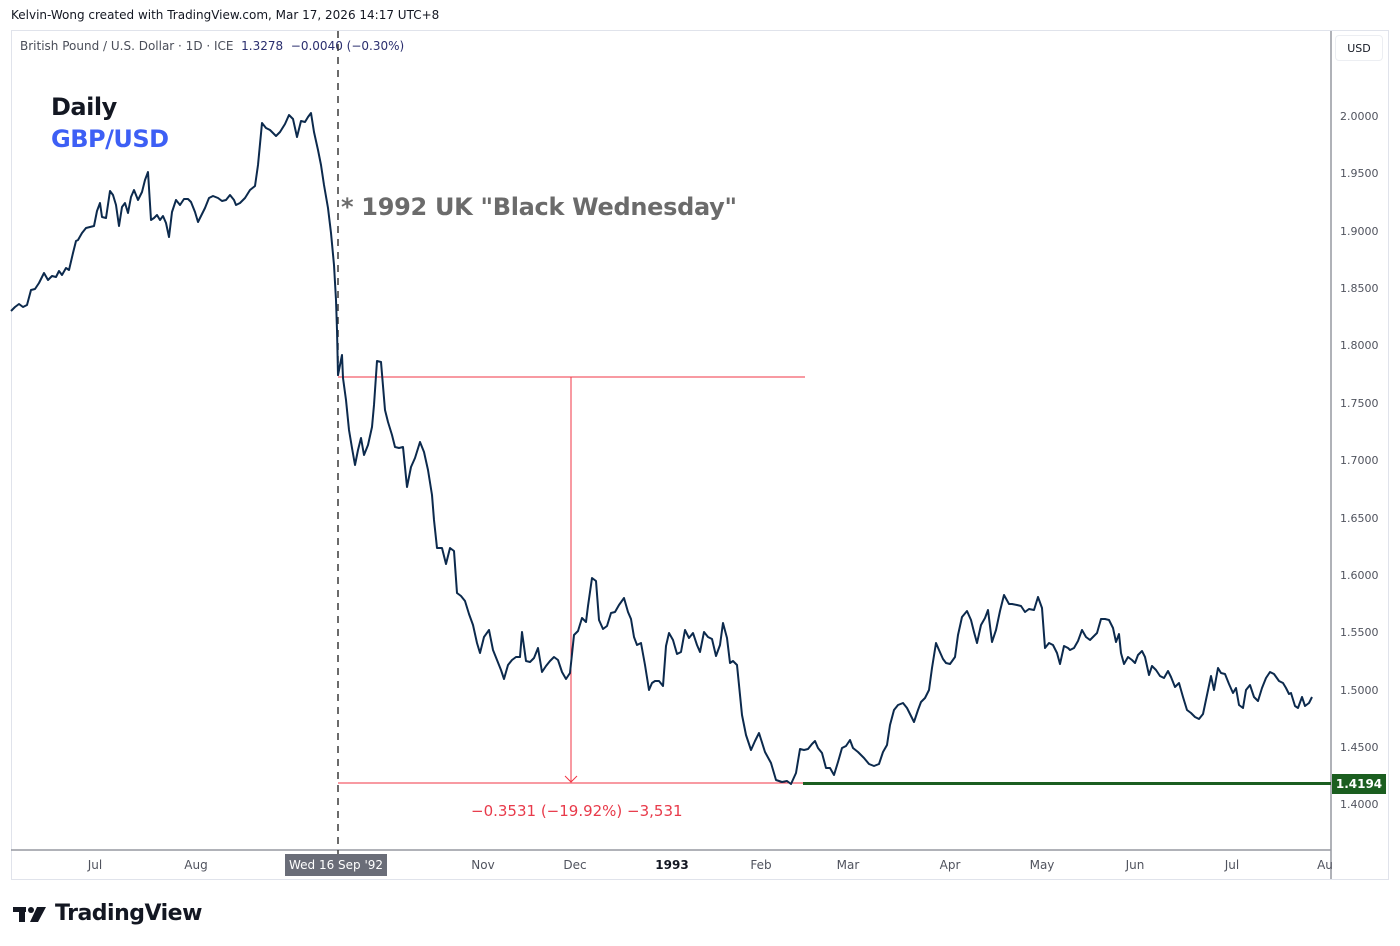 Image resolution: width=1400 pixels, height=946 pixels. What do you see at coordinates (848, 865) in the screenshot?
I see `time-tick: Mar` at bounding box center [848, 865].